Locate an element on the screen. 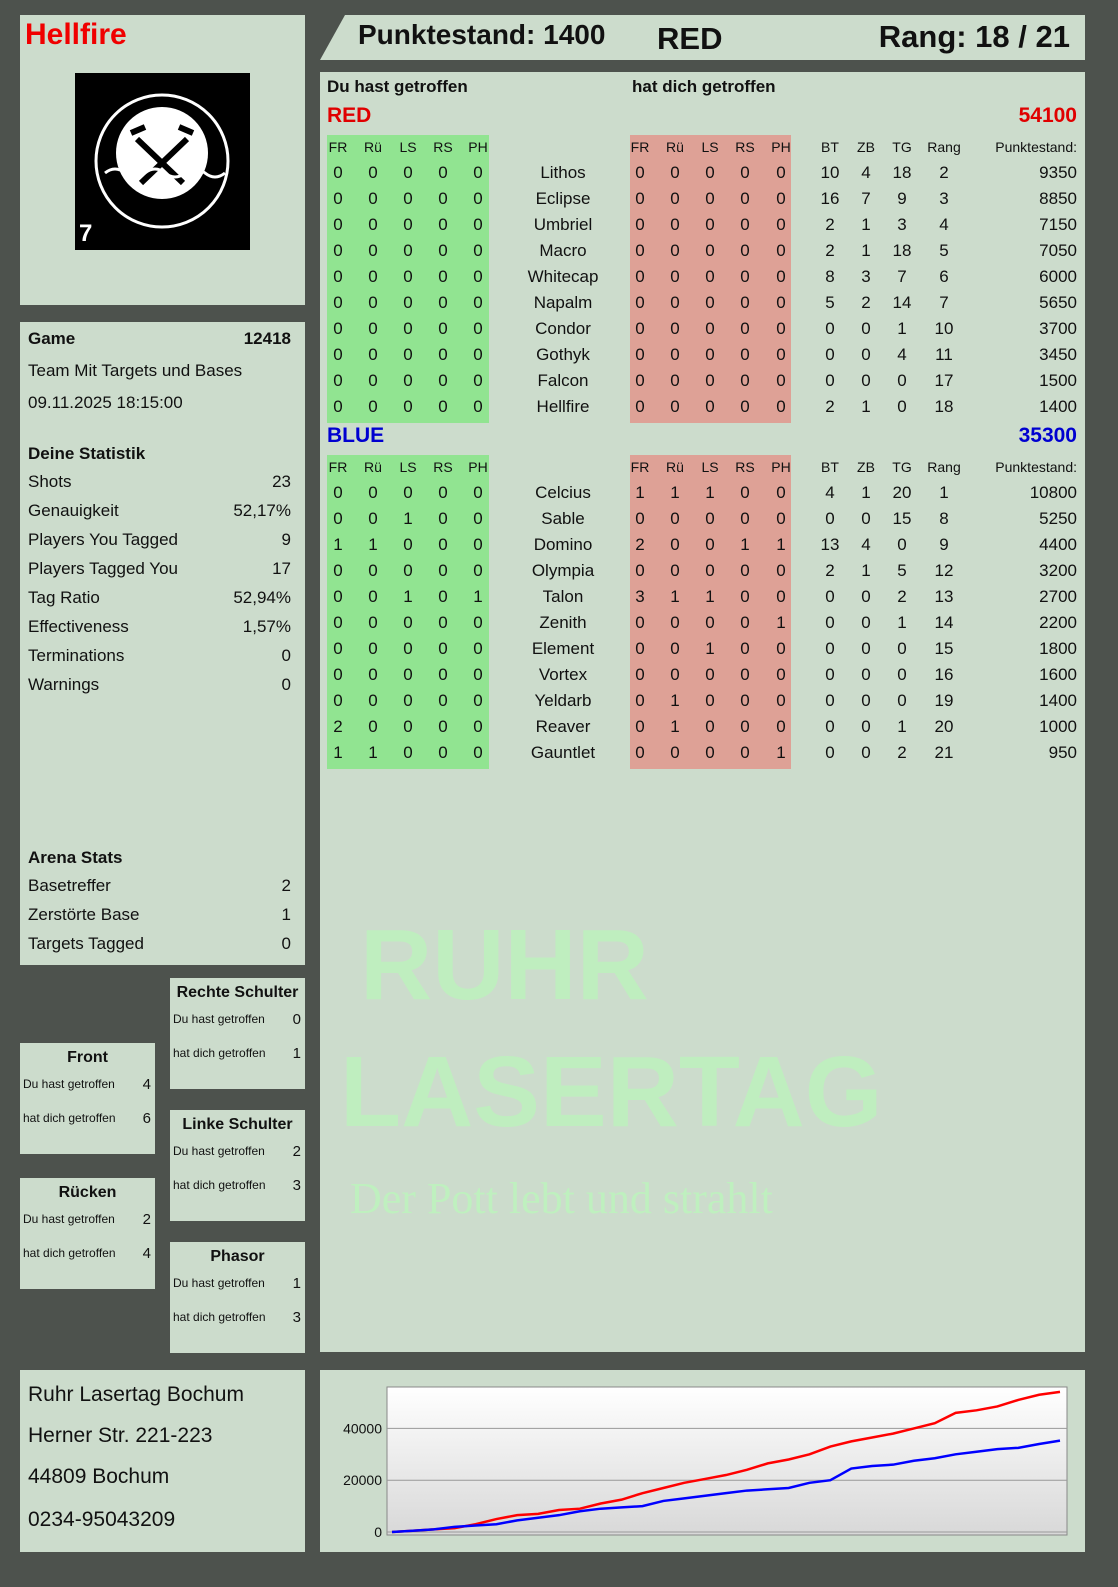 The width and height of the screenshot is (1118, 1587). you-hit-band is located at coordinates (408, 612).